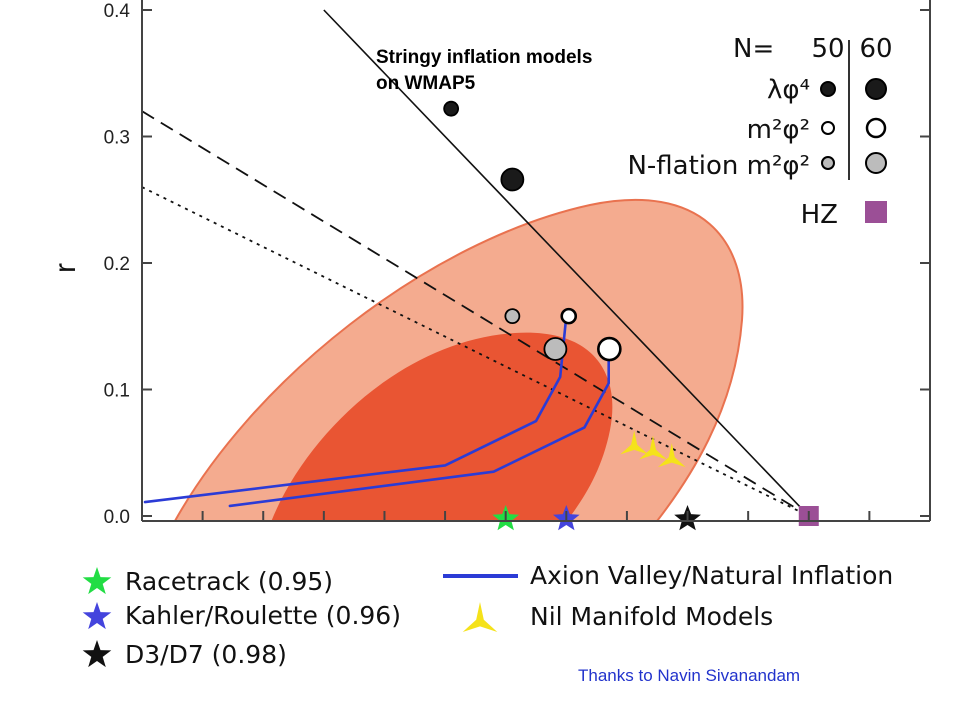 Image resolution: width=960 pixels, height=720 pixels. What do you see at coordinates (97, 616) in the screenshot?
I see `legend-kahler-star-icon` at bounding box center [97, 616].